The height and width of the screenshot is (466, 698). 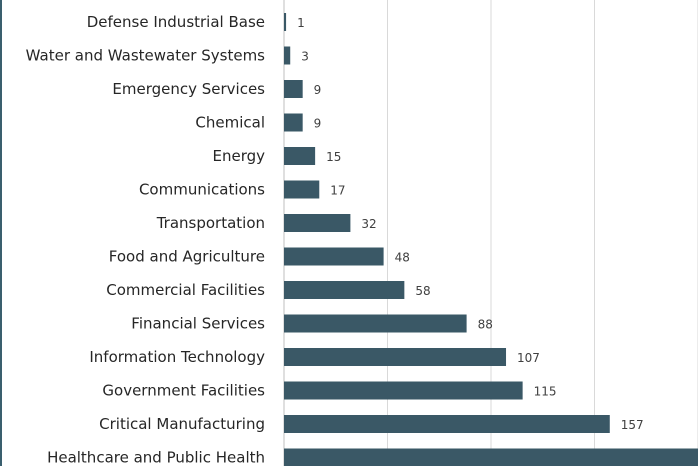 What do you see at coordinates (333, 157) in the screenshot?
I see `data-label: 15` at bounding box center [333, 157].